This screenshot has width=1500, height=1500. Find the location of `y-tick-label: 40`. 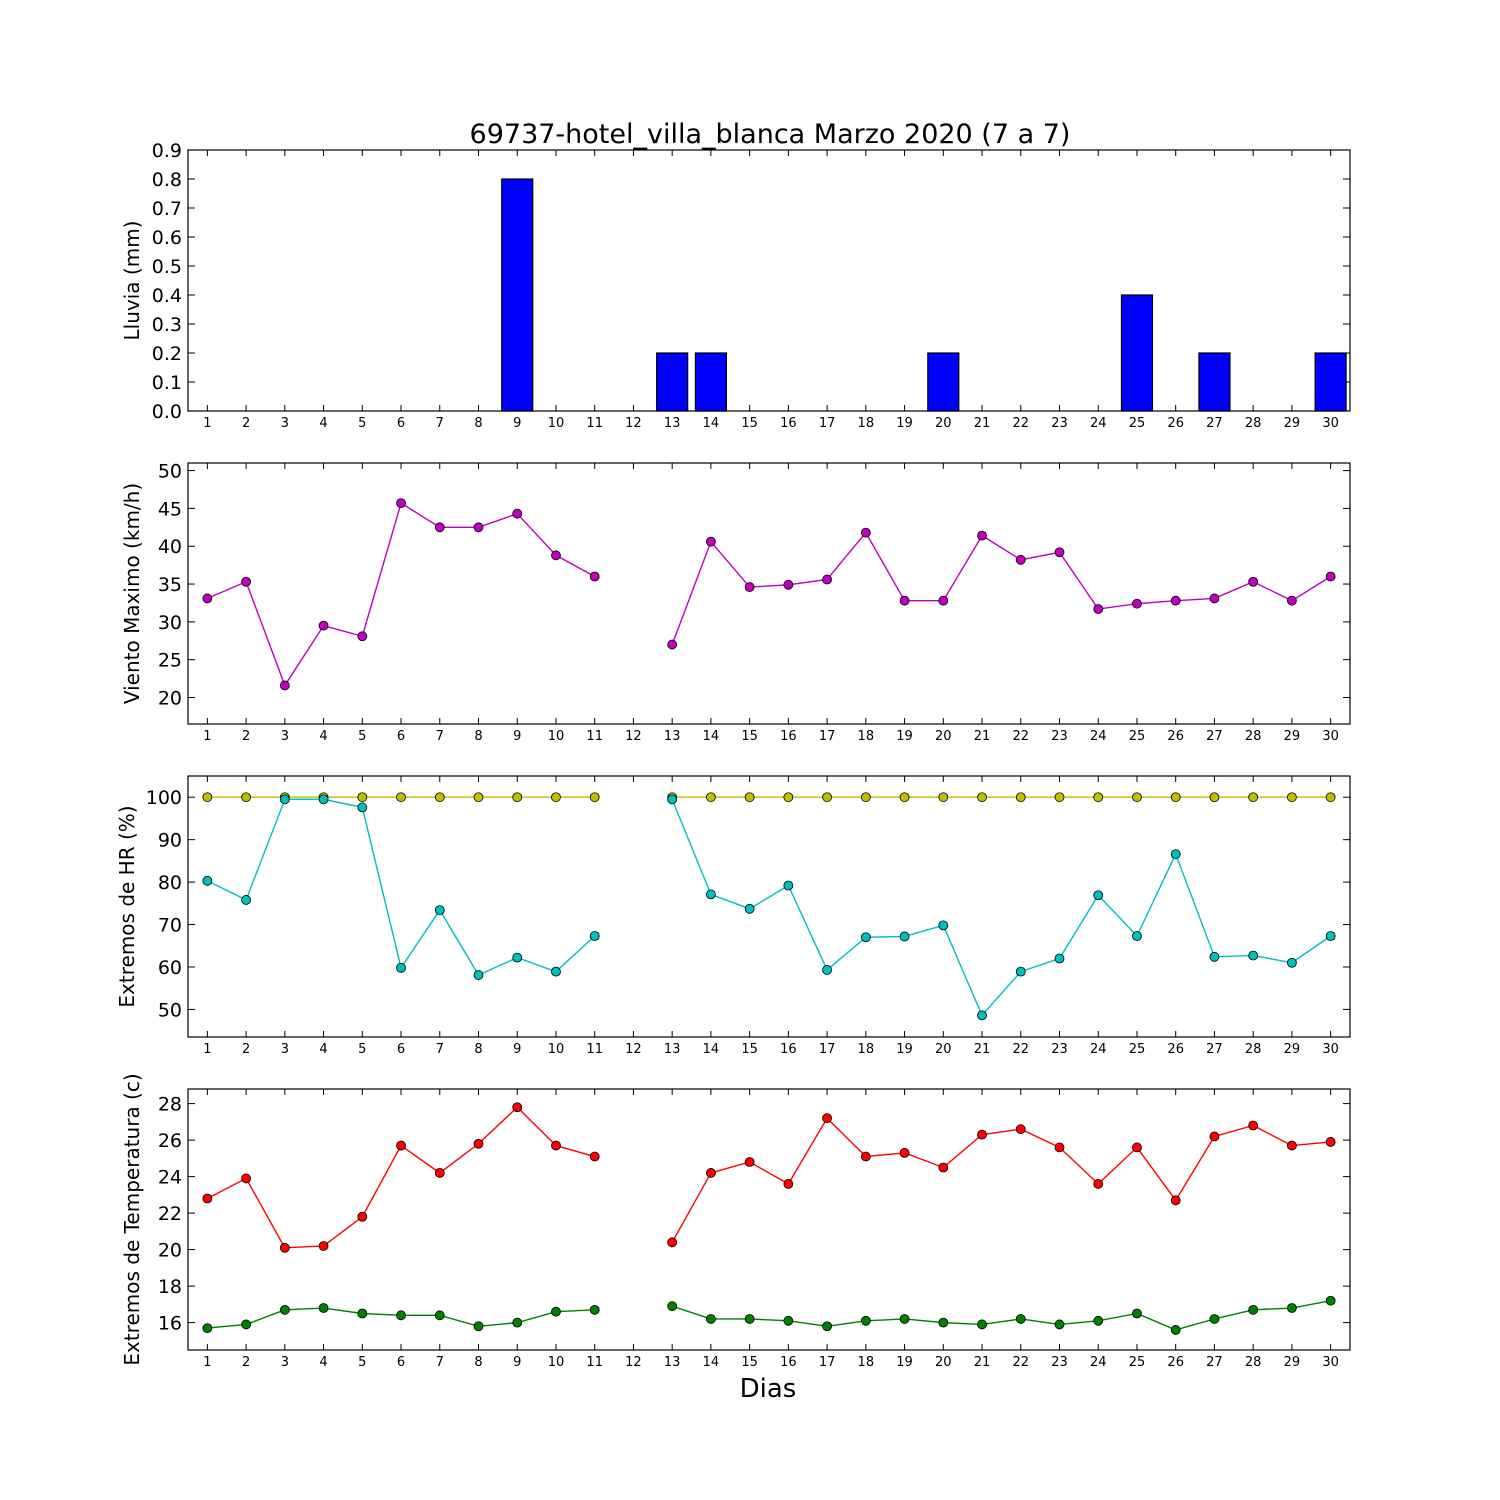

y-tick-label: 40 is located at coordinates (170, 547).